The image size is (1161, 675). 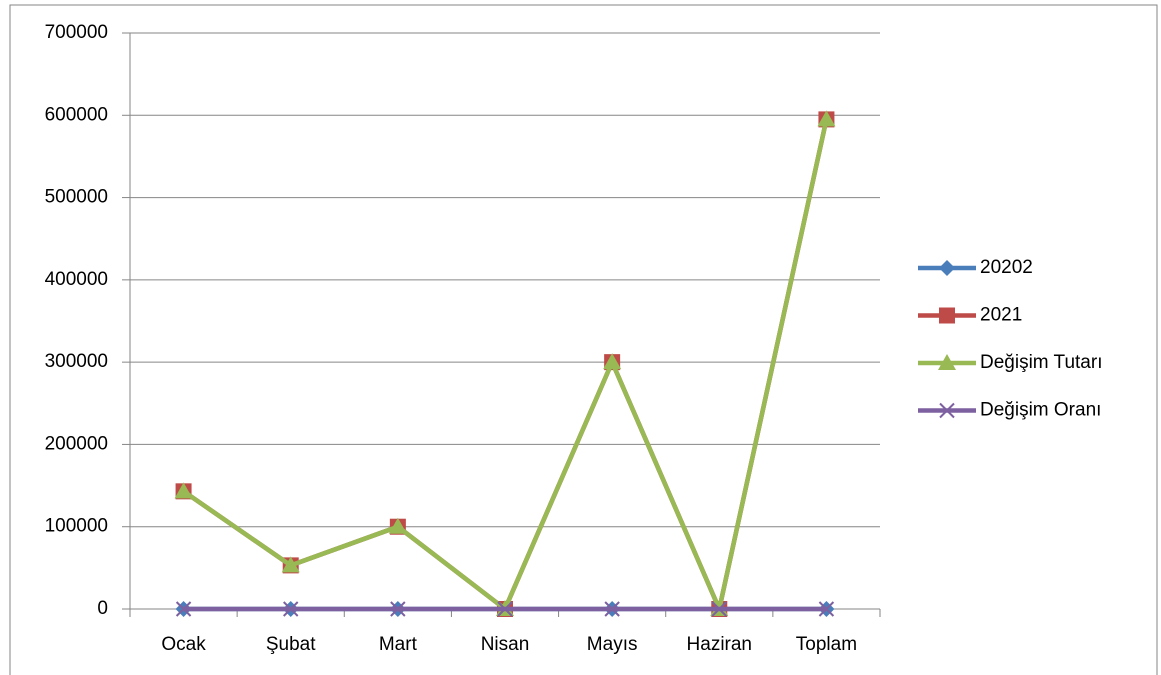 I want to click on x-tick-label: Toplam, so click(x=826, y=644).